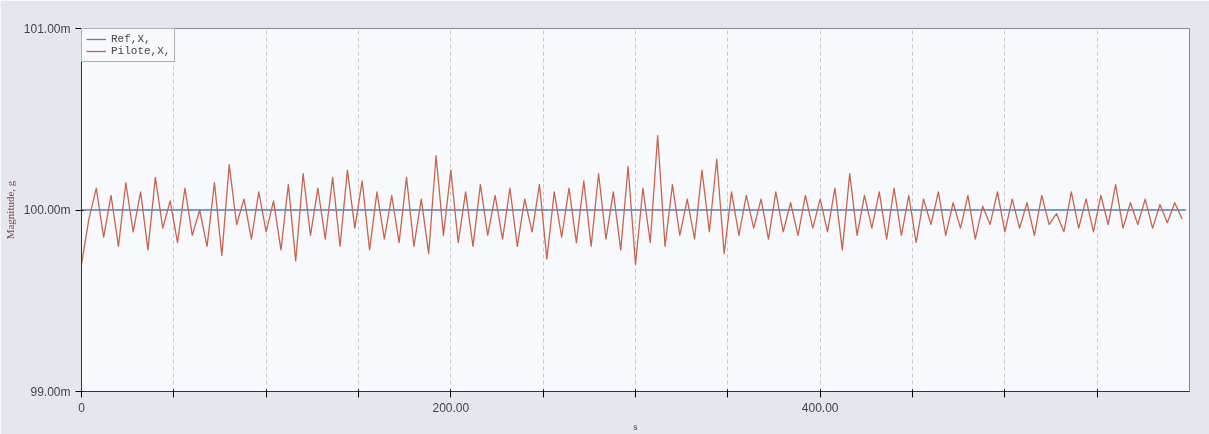  Describe the element at coordinates (82, 407) in the screenshot. I see `x-tick-label: 0` at that location.